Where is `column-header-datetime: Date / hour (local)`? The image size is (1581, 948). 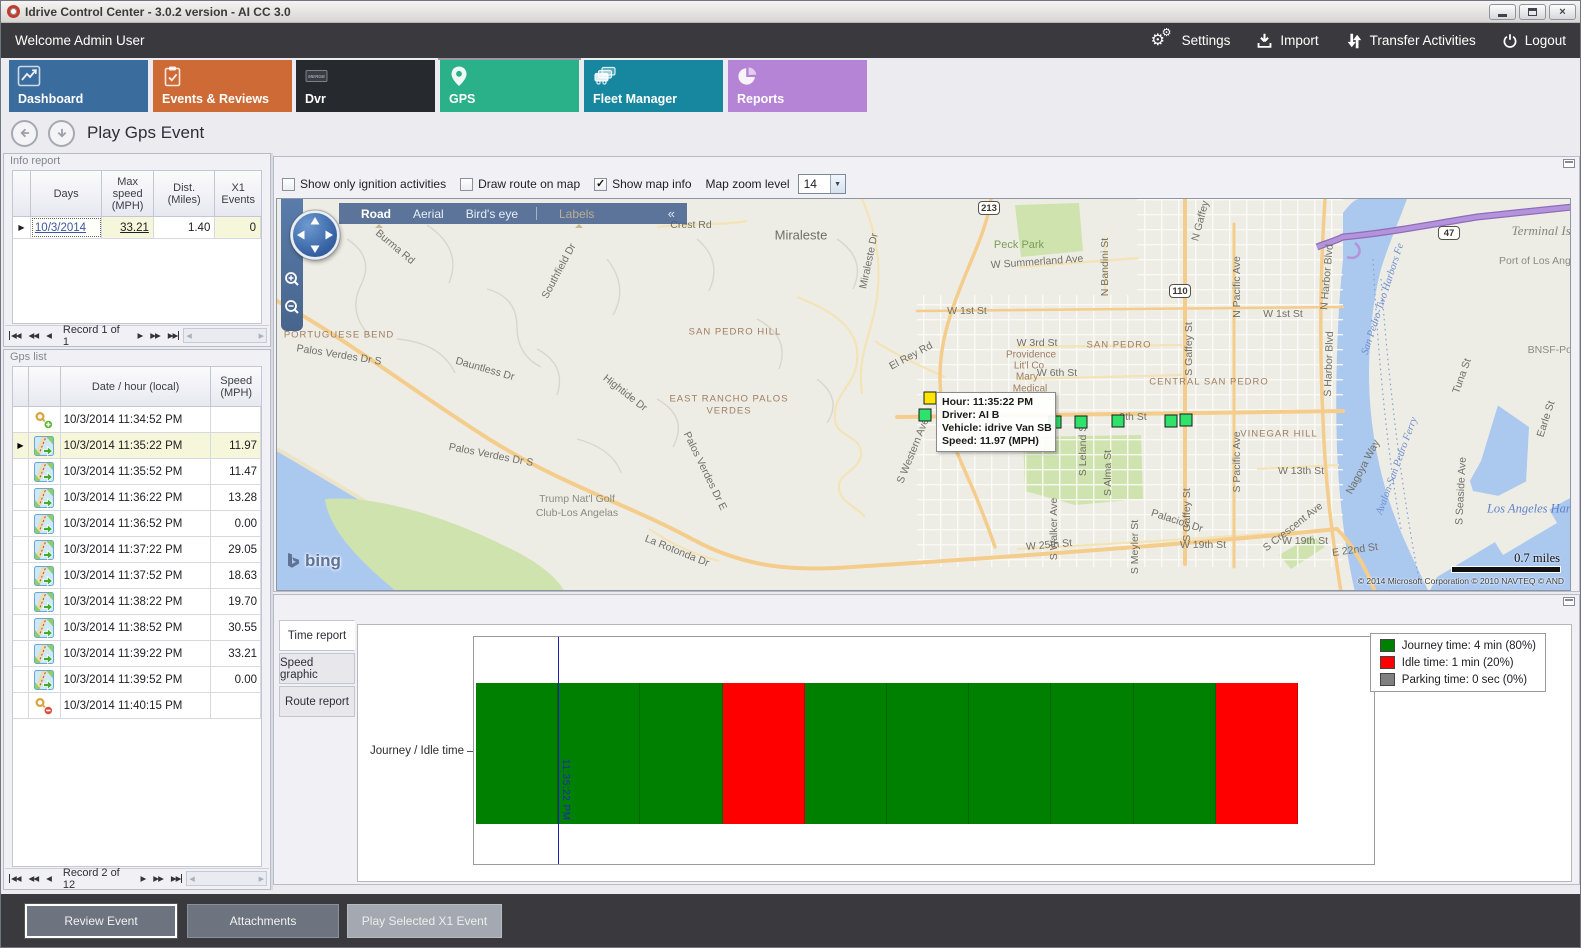 column-header-datetime: Date / hour (local) is located at coordinates (136, 386).